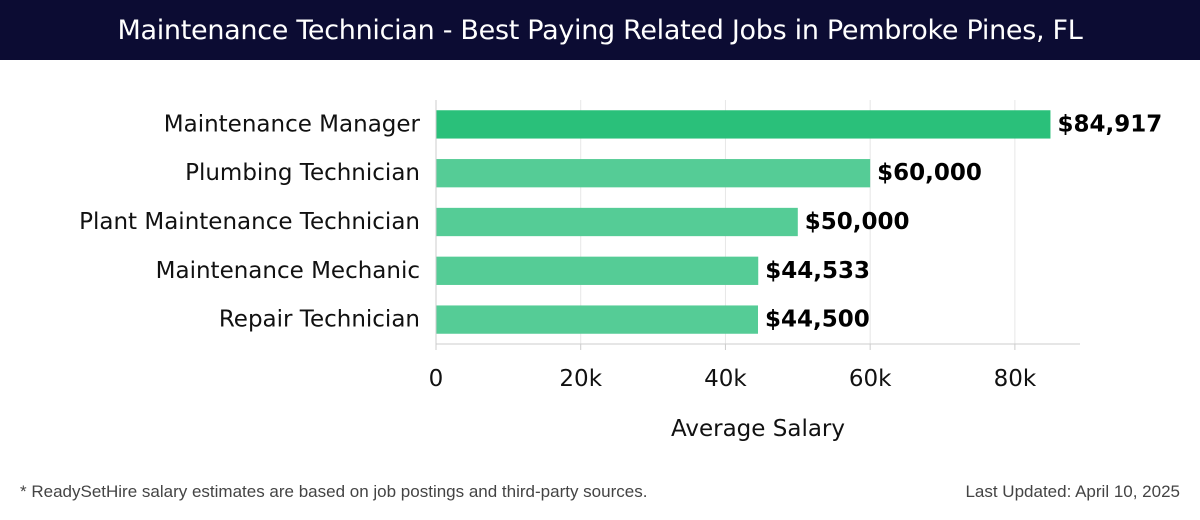 This screenshot has height=520, width=1200. Describe the element at coordinates (288, 271) in the screenshot. I see `category-label: Maintenance Mechanic` at that location.